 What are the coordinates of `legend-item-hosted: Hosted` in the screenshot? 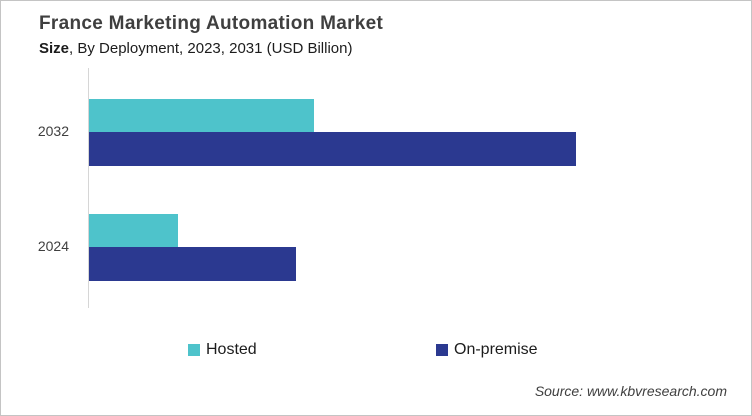 It's located at (222, 350).